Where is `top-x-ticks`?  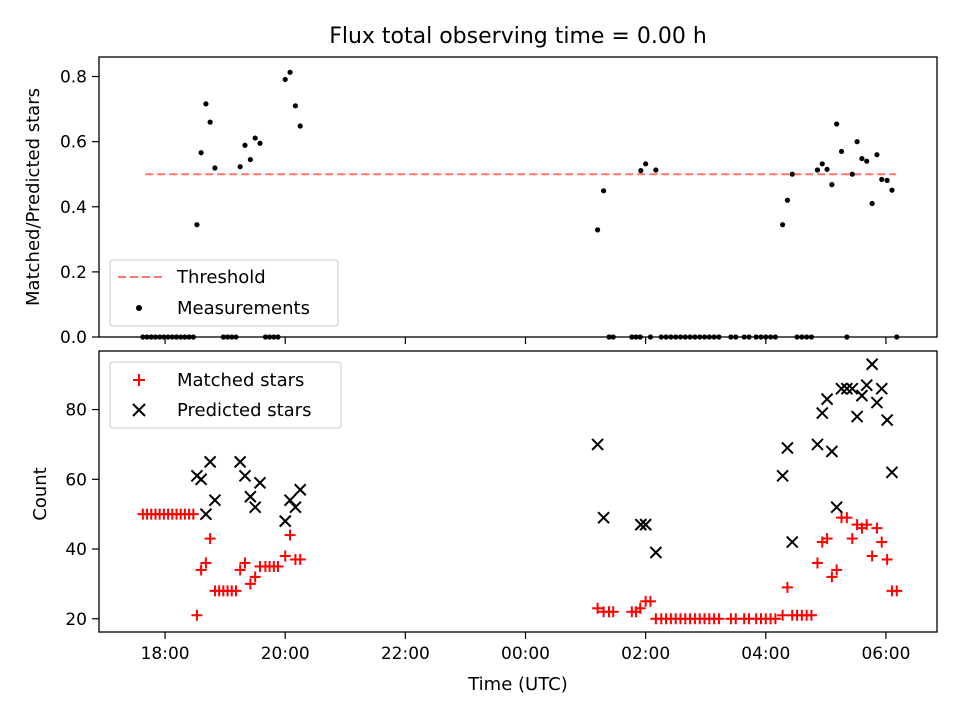 top-x-ticks is located at coordinates (525, 340).